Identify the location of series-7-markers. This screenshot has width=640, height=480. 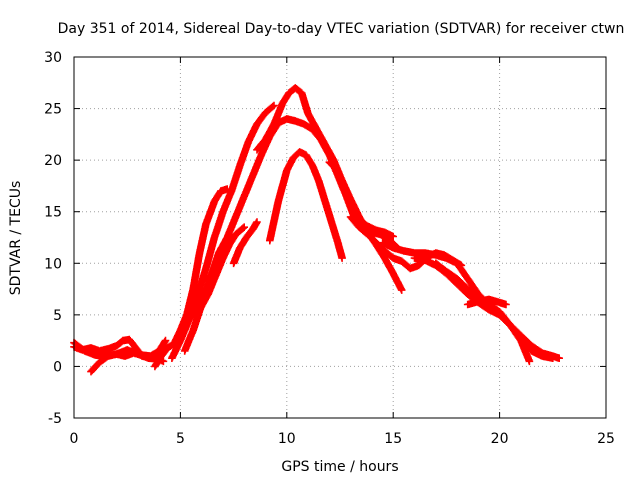
(217, 272).